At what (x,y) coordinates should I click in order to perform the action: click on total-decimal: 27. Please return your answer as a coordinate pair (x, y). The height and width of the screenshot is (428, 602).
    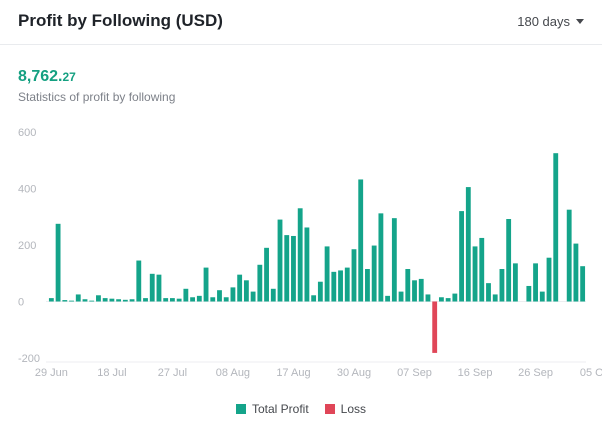
    Looking at the image, I should click on (69, 77).